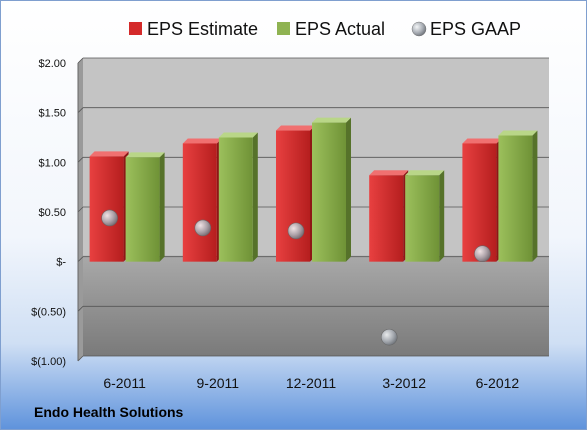  I want to click on company-name: Endo Health Solutions, so click(109, 412).